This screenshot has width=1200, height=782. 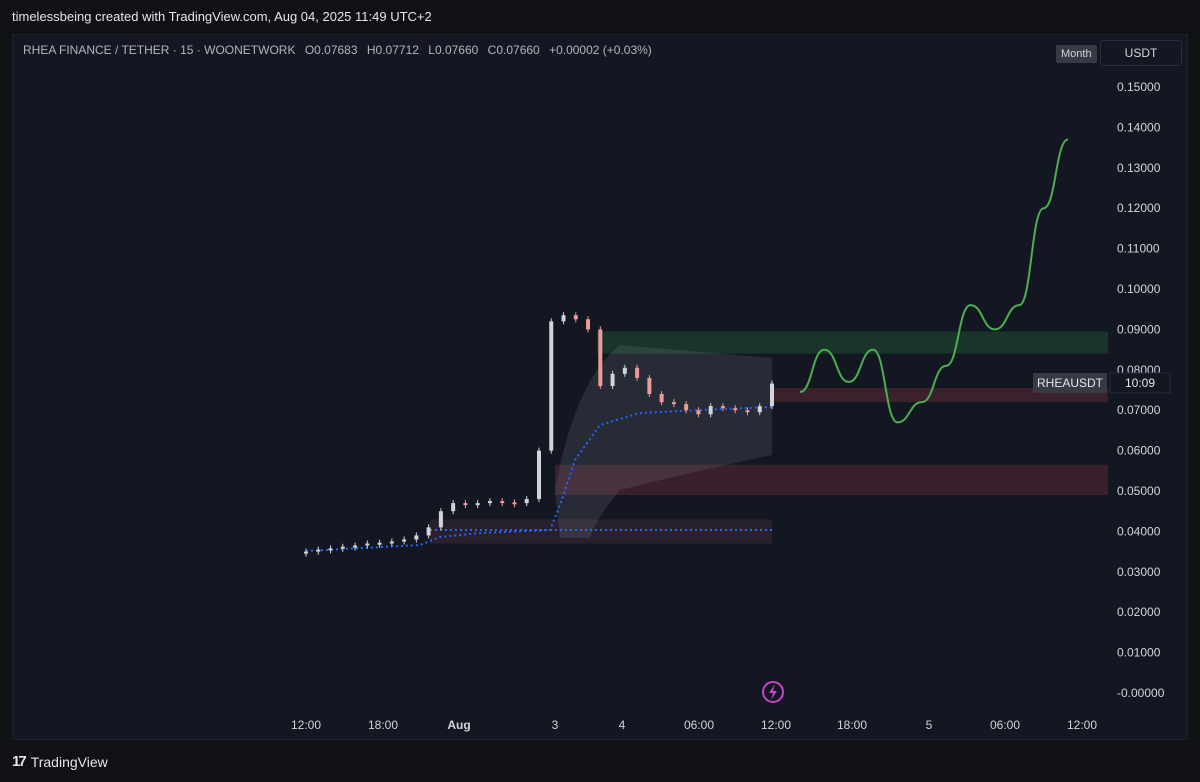 What do you see at coordinates (1139, 208) in the screenshot?
I see `y-tick-label: 0.12000` at bounding box center [1139, 208].